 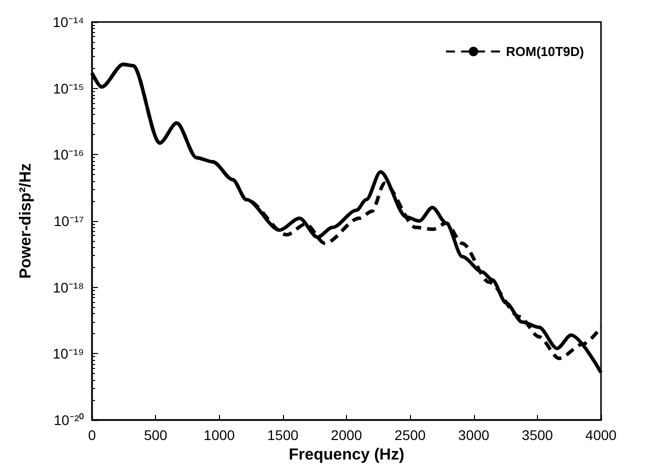 I want to click on x-tick-label: 3500, so click(x=538, y=435).